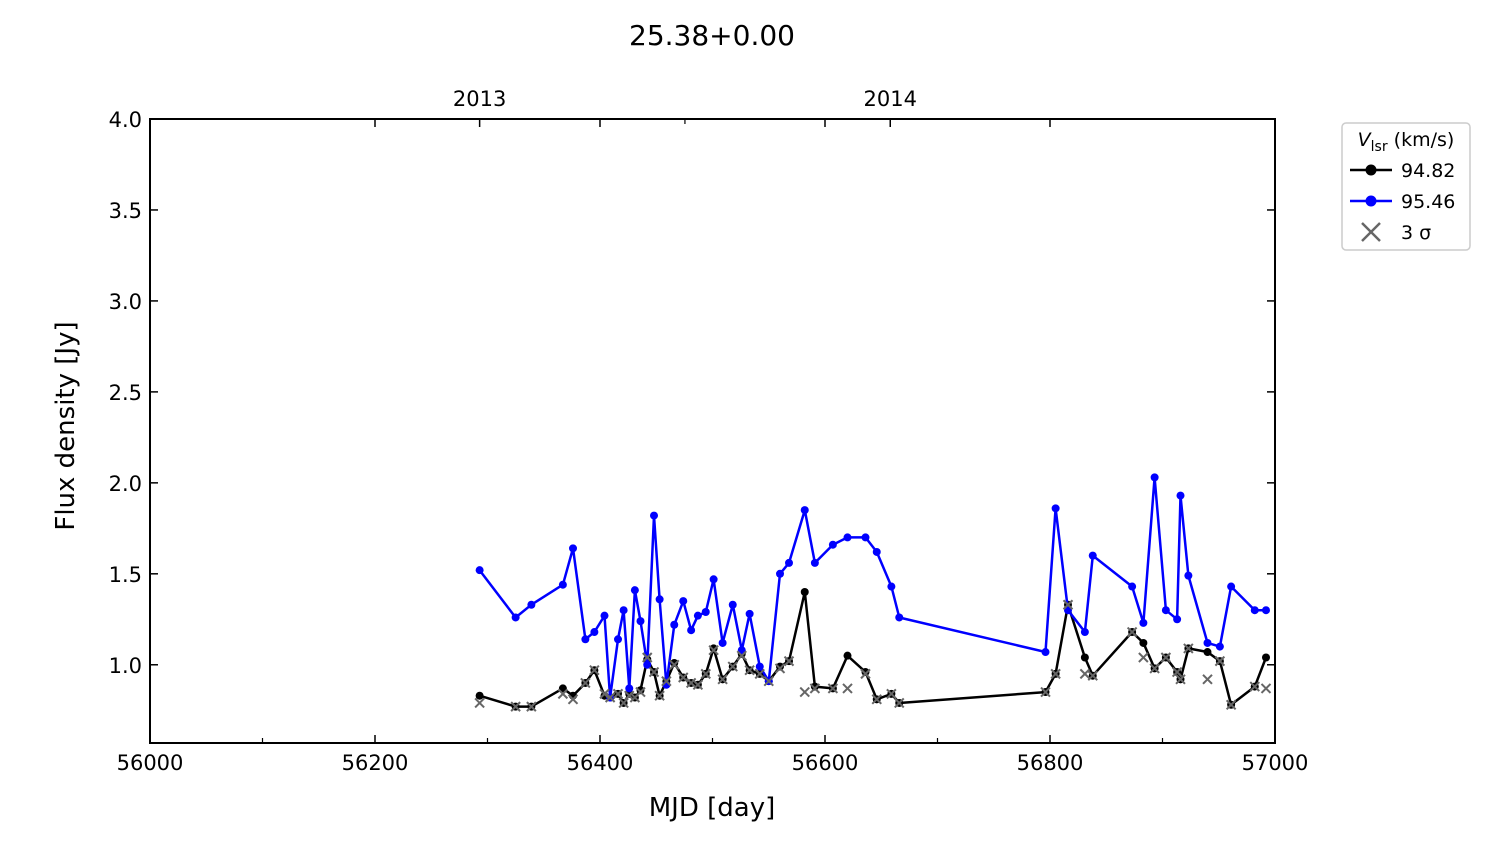  Describe the element at coordinates (873, 655) in the screenshot. I see `sigma-layer` at that location.